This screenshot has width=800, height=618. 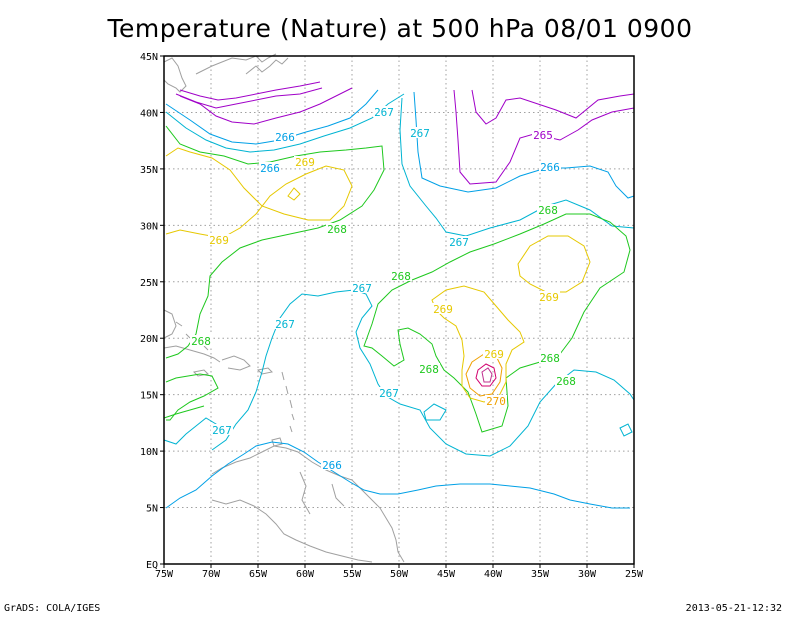 What do you see at coordinates (175, 75) in the screenshot?
I see `coastline-north-america` at bounding box center [175, 75].